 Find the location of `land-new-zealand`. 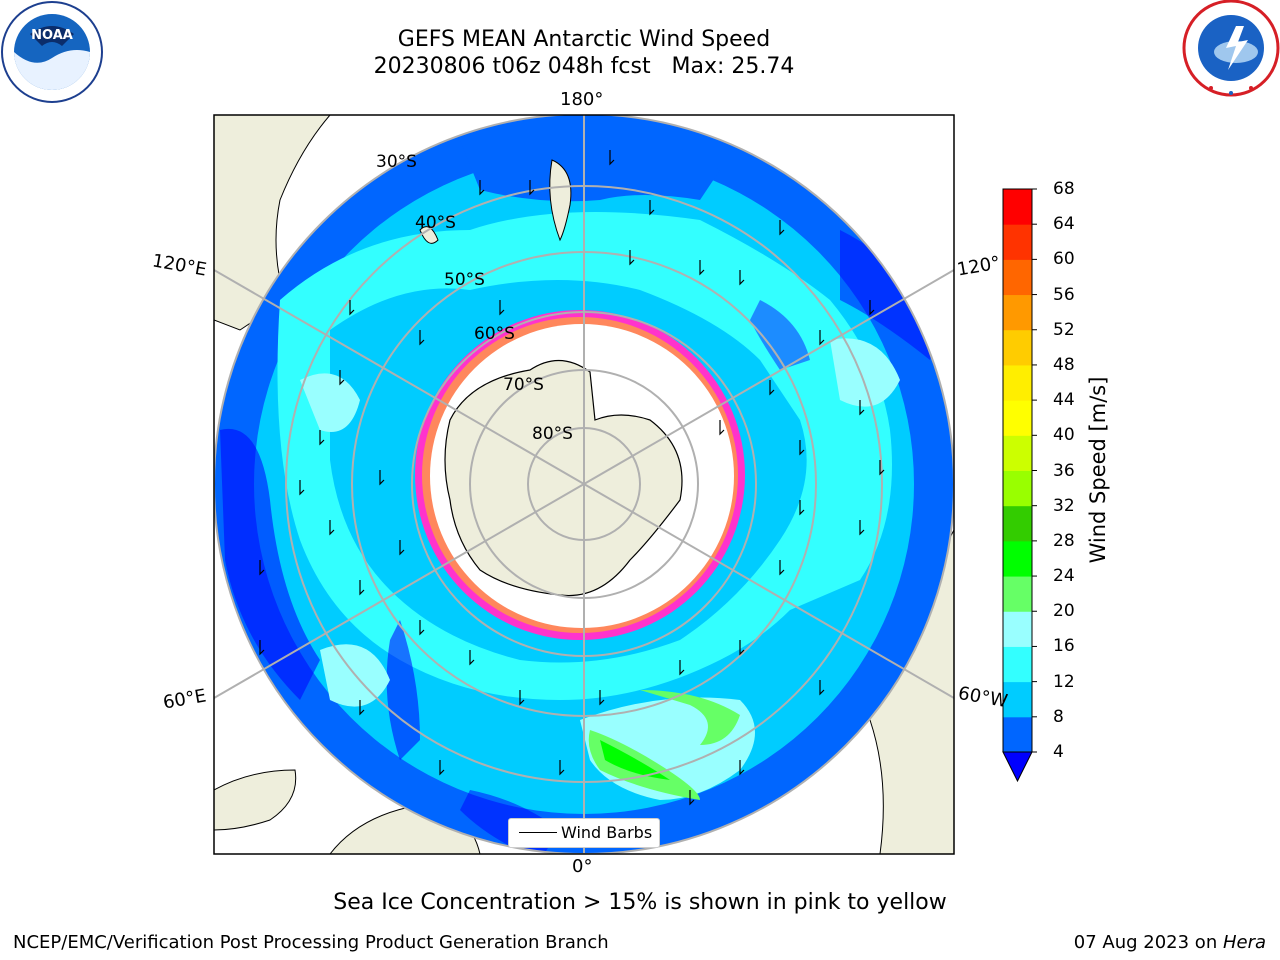

land-new-zealand is located at coordinates (560, 200).